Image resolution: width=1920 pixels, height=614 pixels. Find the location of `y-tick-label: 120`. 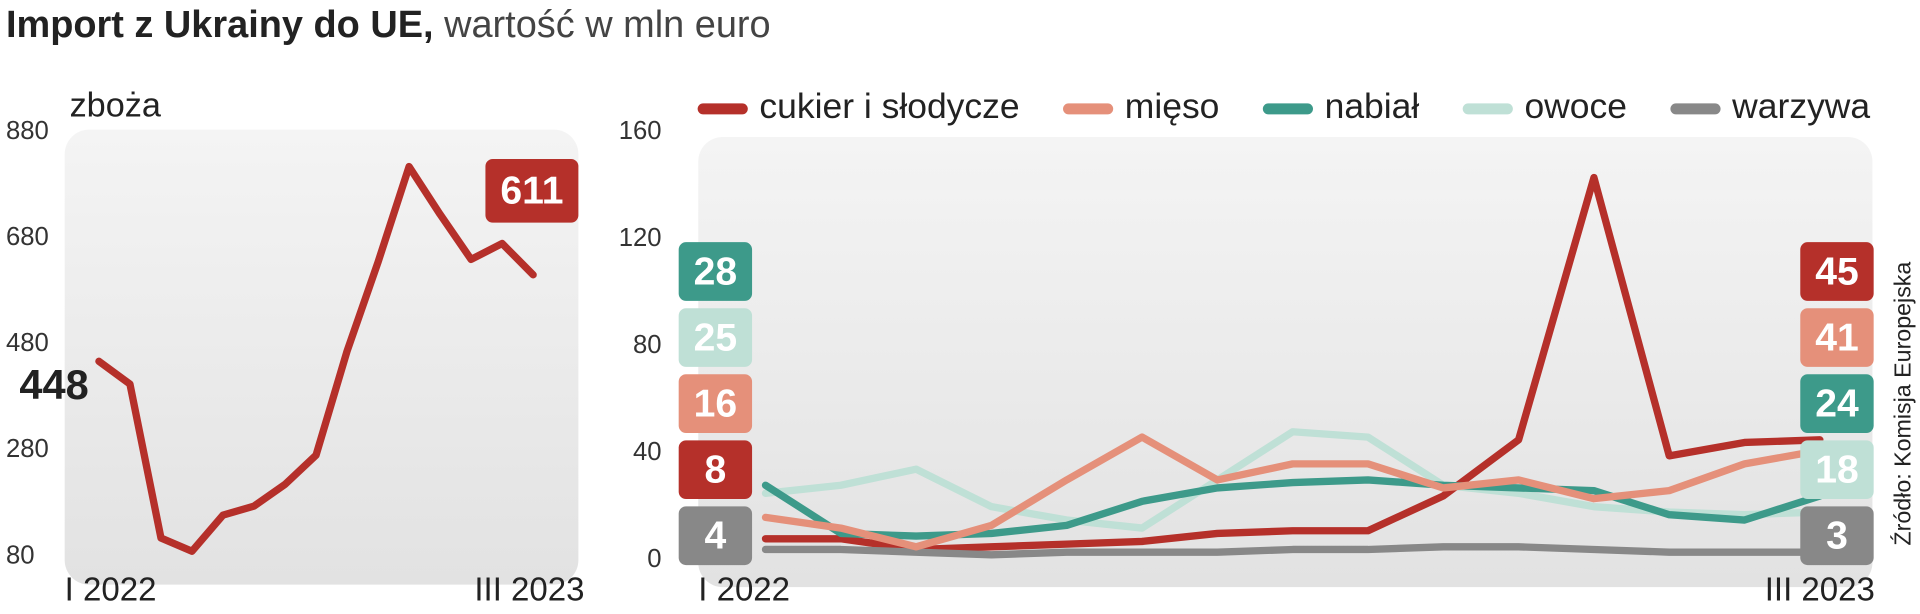

y-tick-label: 120 is located at coordinates (640, 238).